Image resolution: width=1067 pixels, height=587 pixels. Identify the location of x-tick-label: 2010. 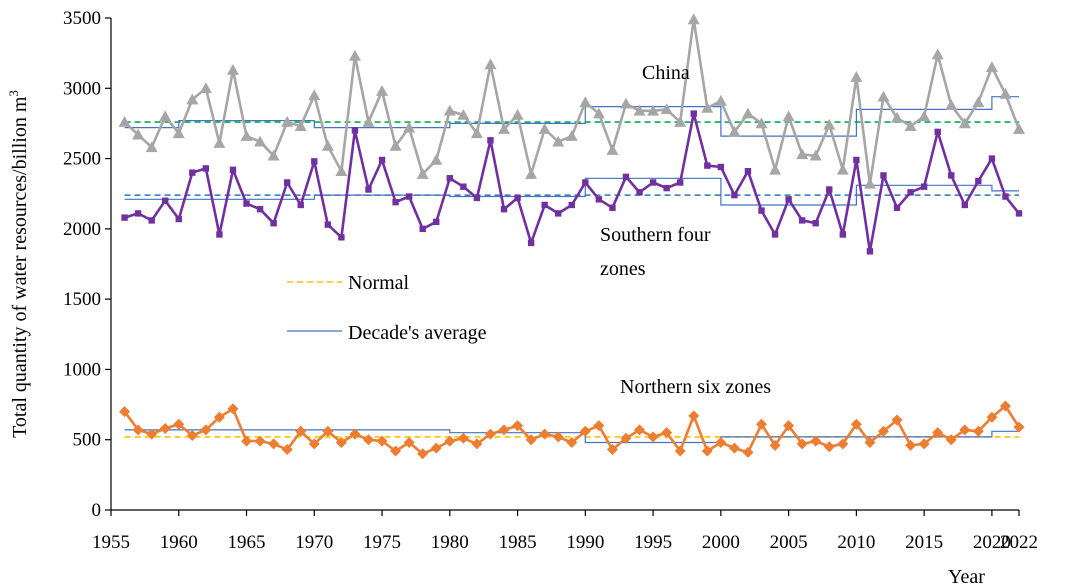
(856, 542).